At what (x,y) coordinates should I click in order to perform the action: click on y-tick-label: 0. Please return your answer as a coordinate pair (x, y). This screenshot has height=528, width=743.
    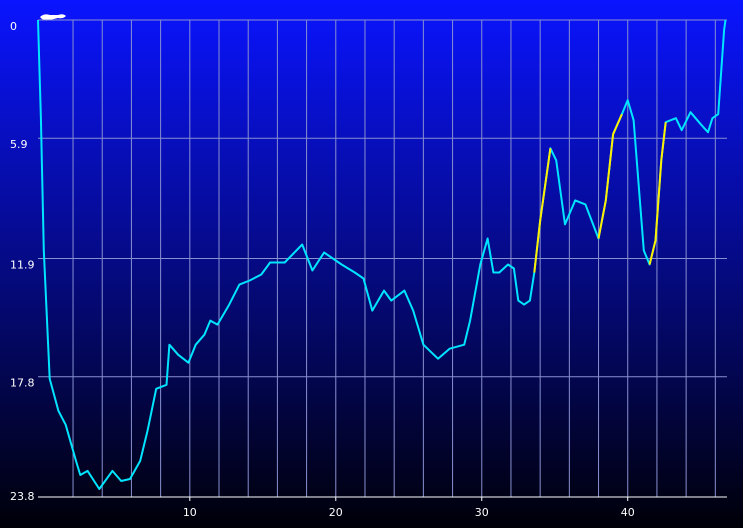
    Looking at the image, I should click on (13, 26).